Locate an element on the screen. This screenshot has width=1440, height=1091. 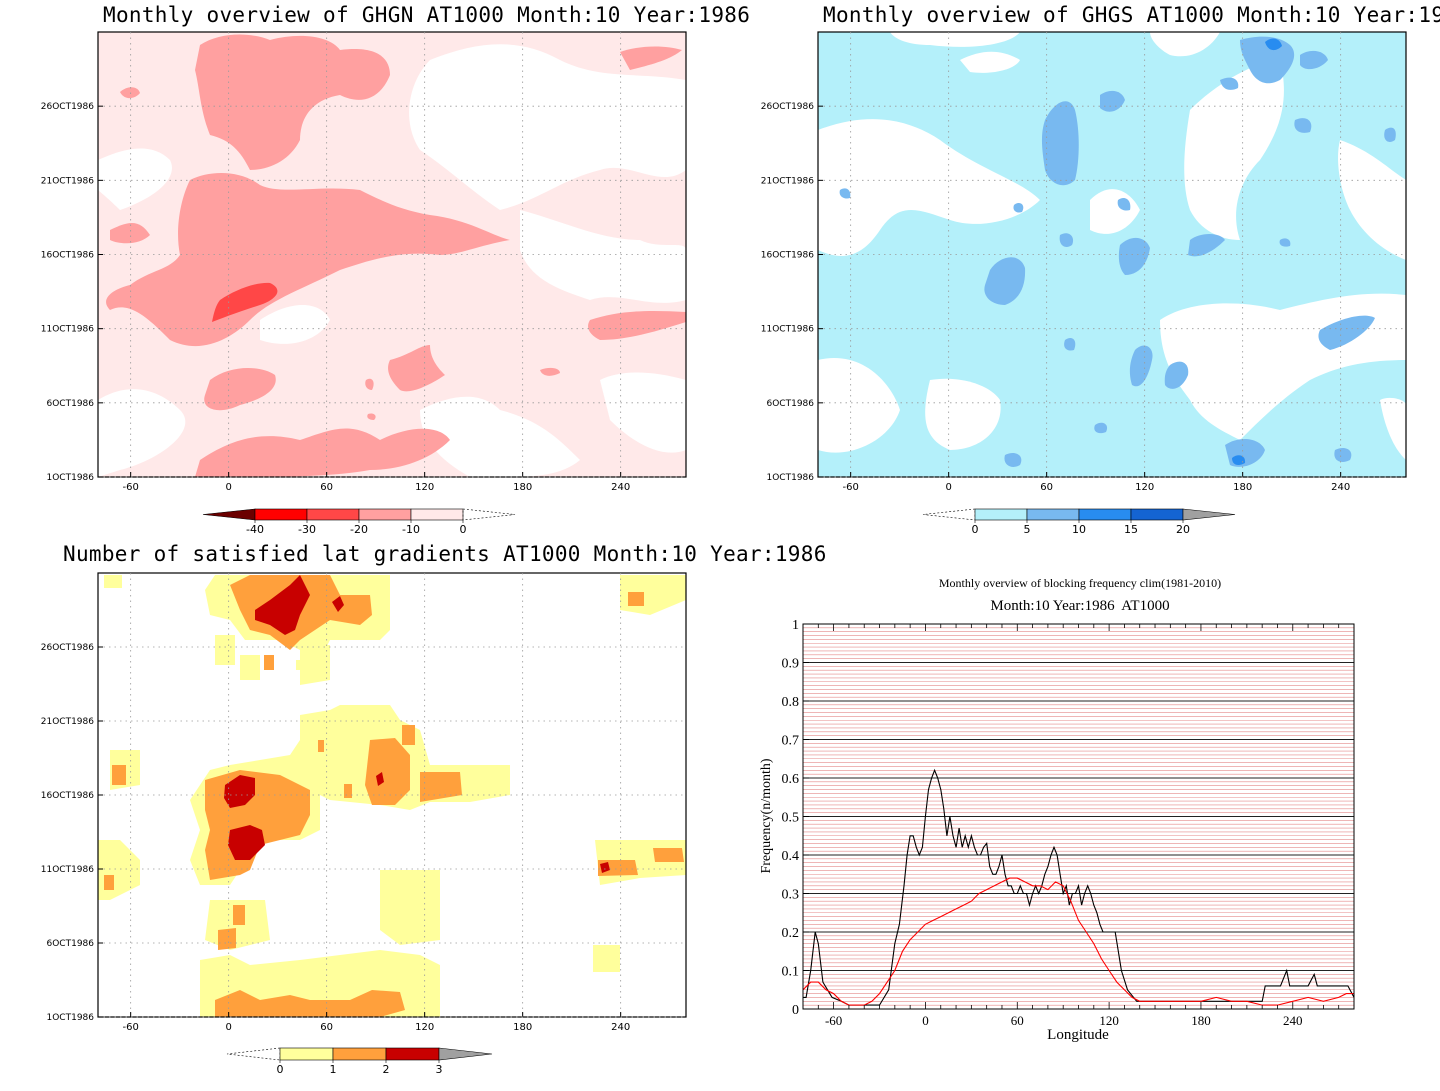
y-tick-label: 11OCT1986 is located at coordinates (787, 330).